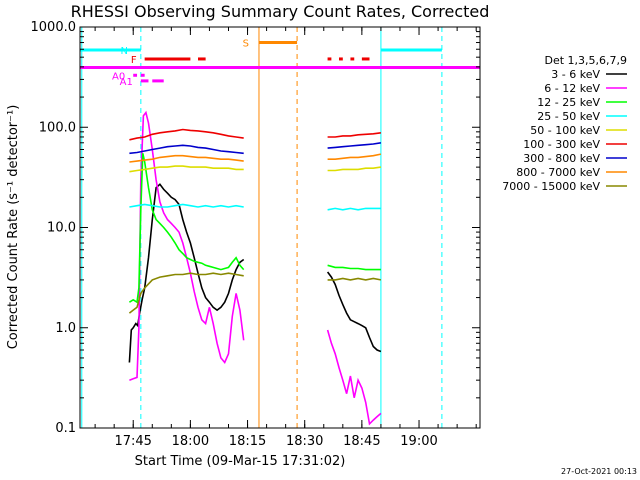  I want to click on y-axis-label: Corrected Count Rate (s⁻¹ detector⁻¹), so click(13, 227).